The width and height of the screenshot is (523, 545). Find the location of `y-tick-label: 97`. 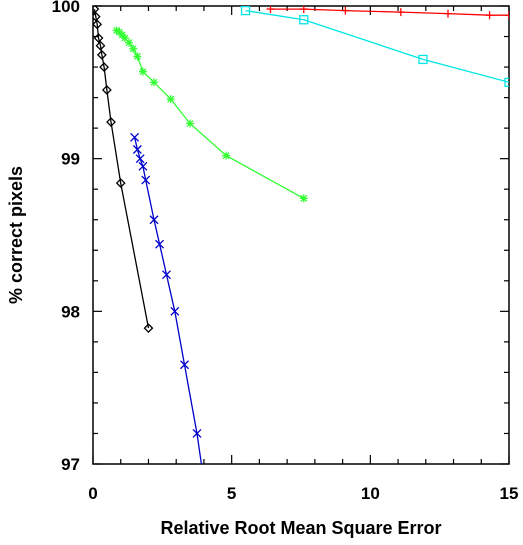

y-tick-label: 97 is located at coordinates (70, 464).